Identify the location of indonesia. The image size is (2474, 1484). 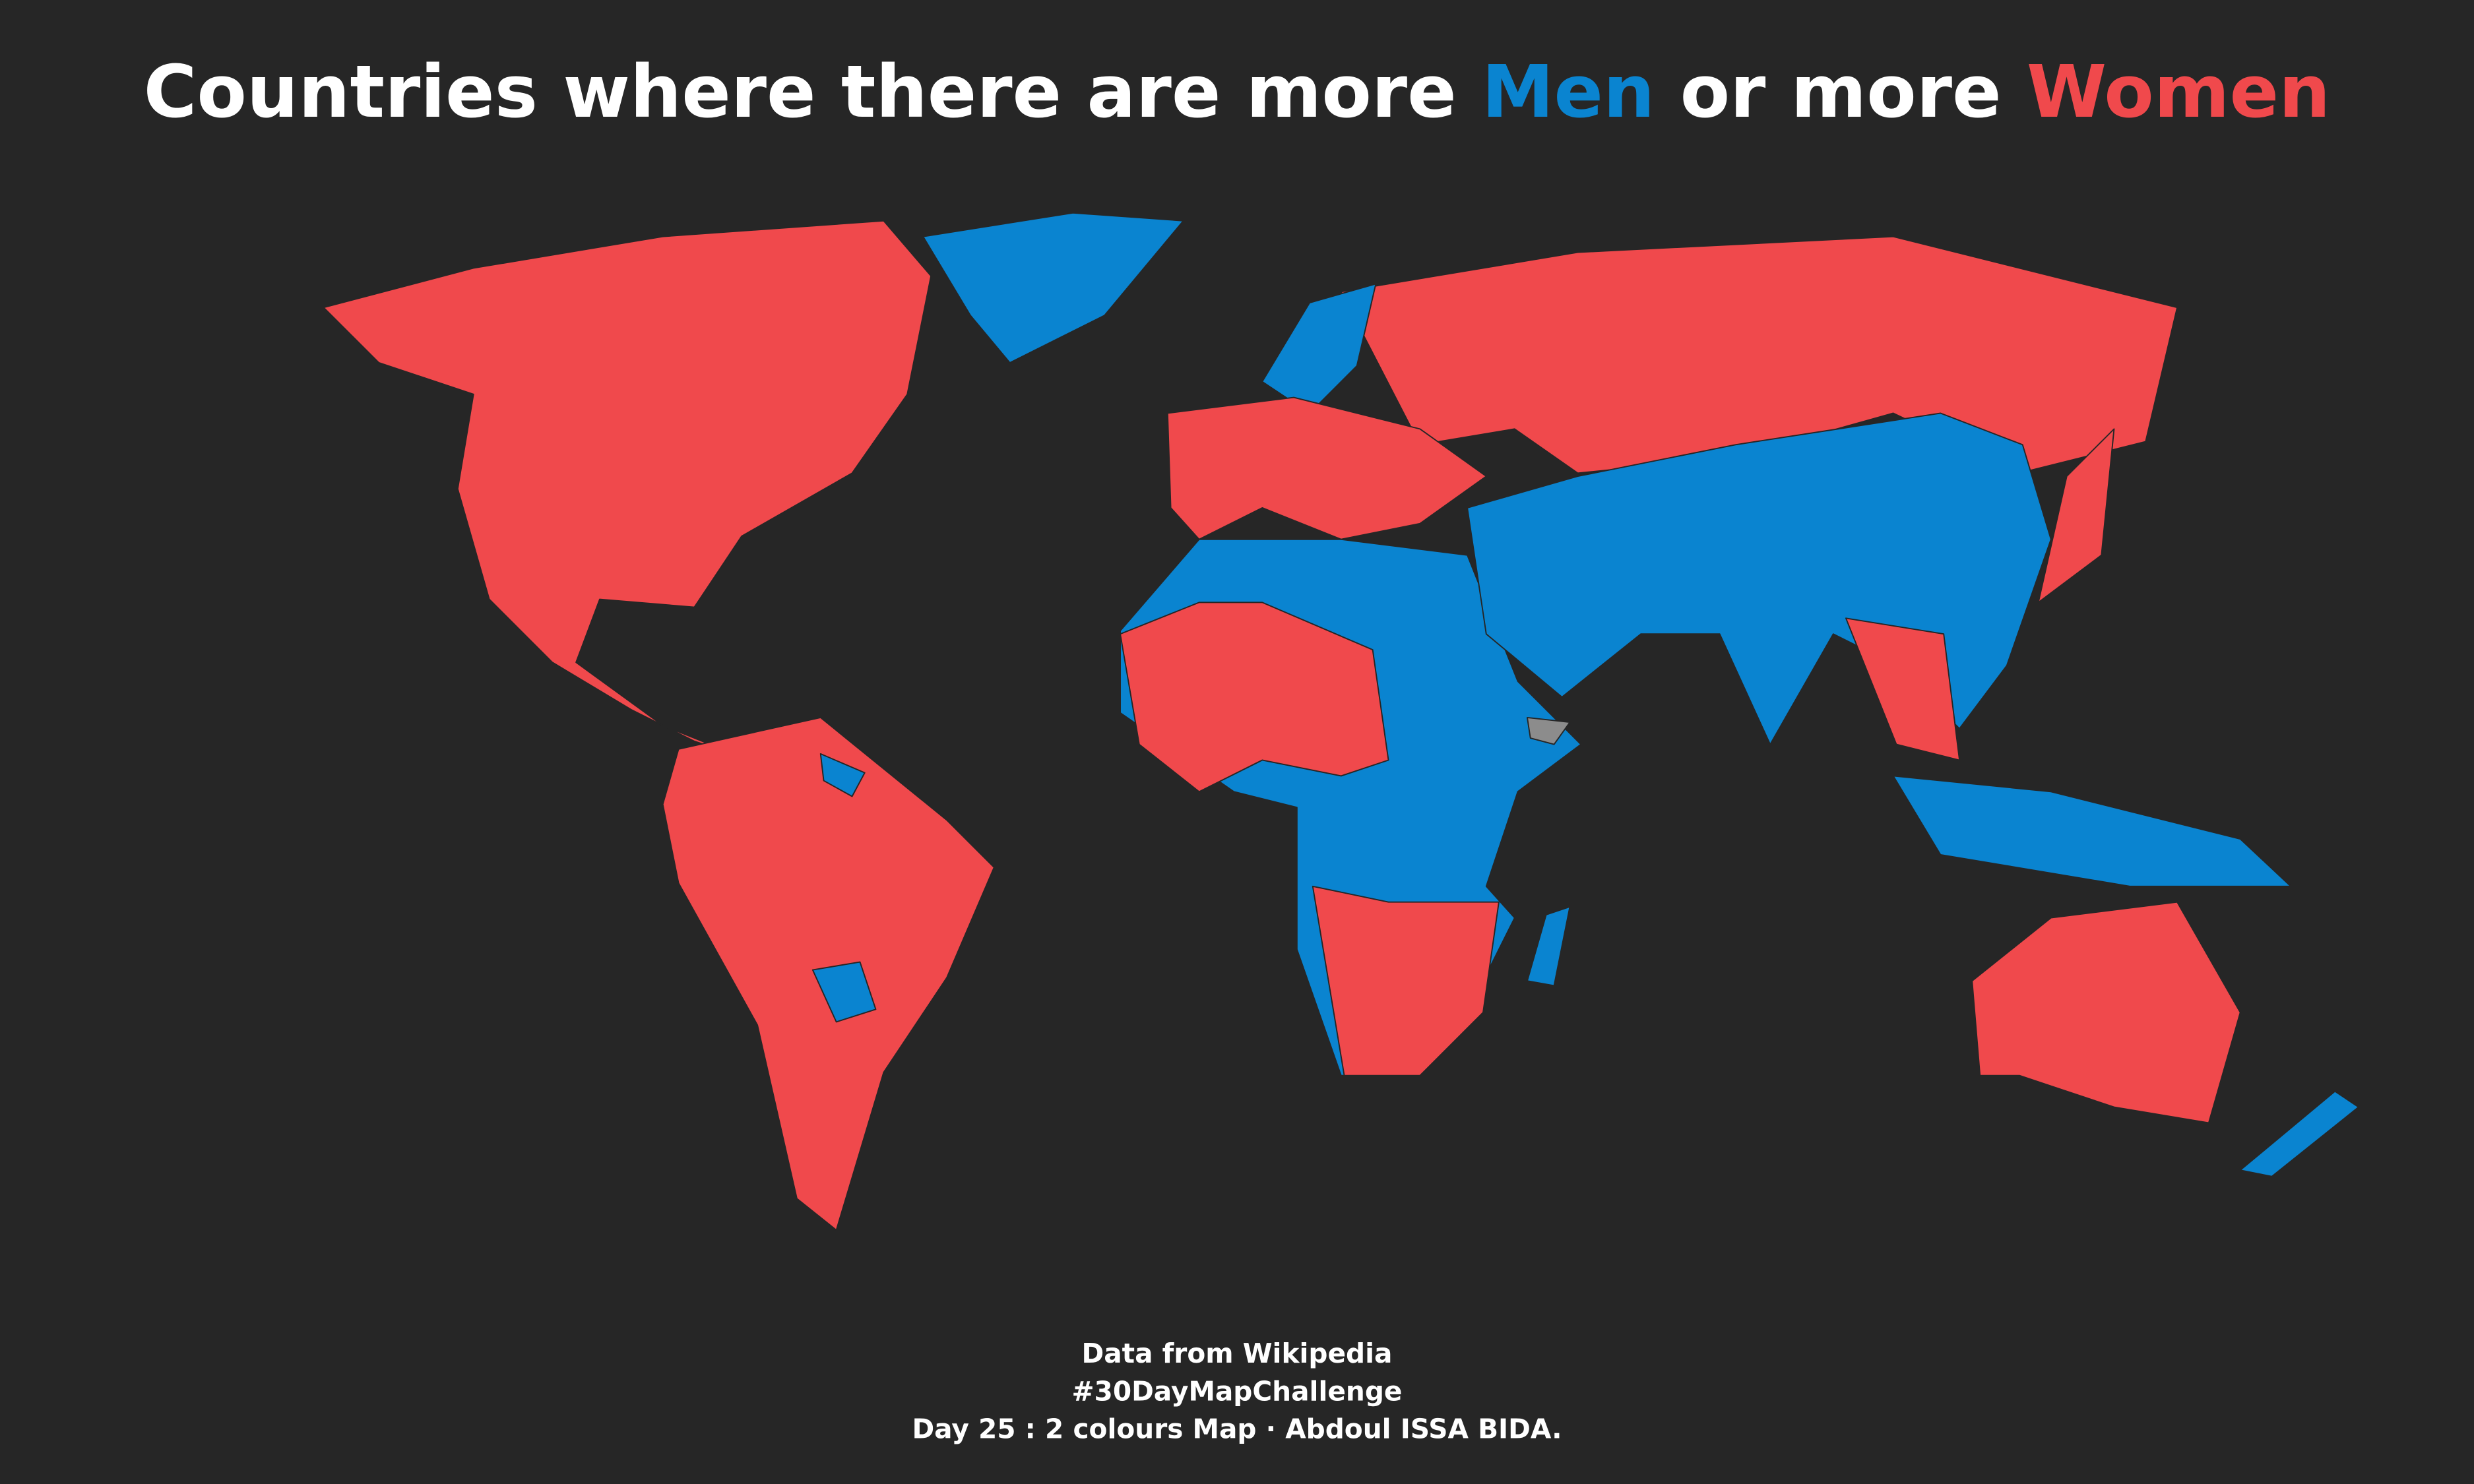
(2092, 831).